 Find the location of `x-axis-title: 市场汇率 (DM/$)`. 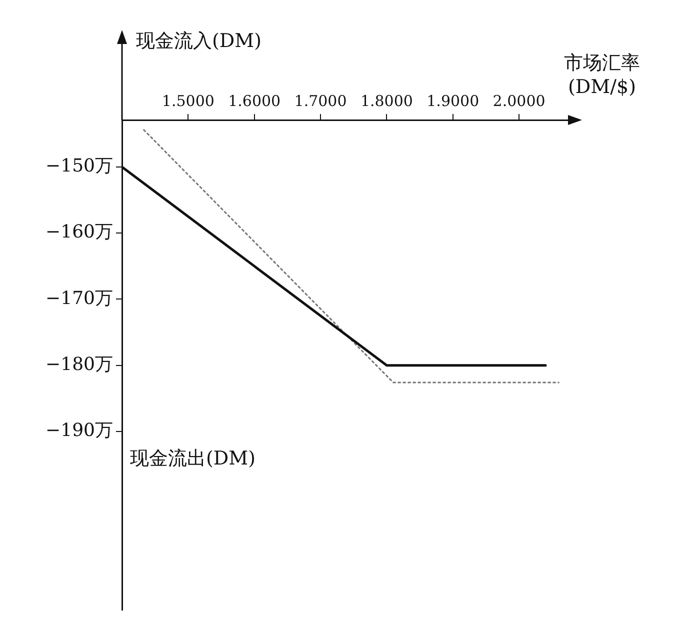

x-axis-title: 市场汇率 (DM/$) is located at coordinates (602, 75).